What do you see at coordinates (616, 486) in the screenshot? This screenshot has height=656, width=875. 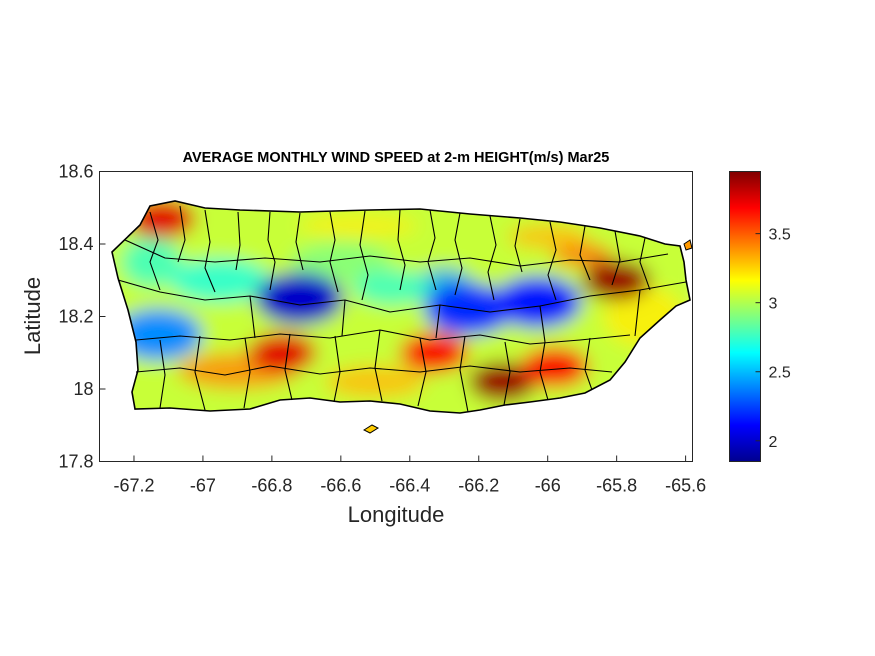 I see `x-tick-label: -65.8` at bounding box center [616, 486].